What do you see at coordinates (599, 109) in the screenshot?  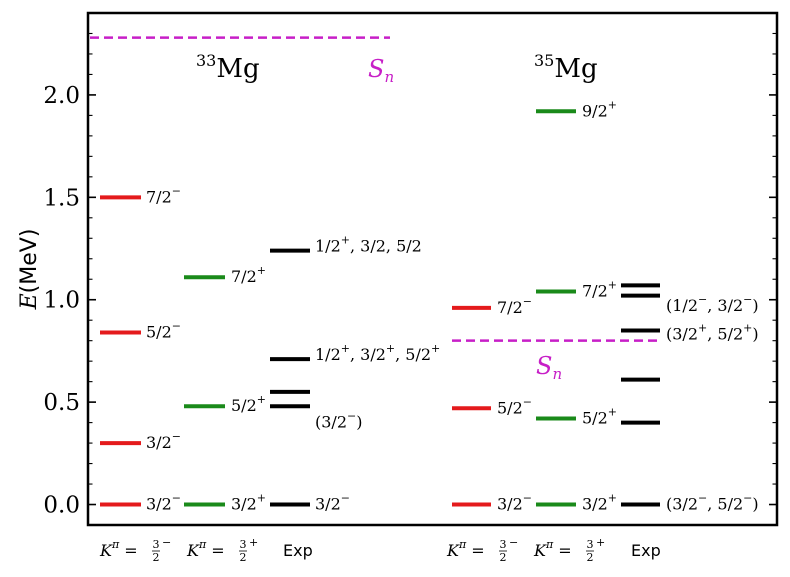 I see `level-spin-label: 9/2+` at bounding box center [599, 109].